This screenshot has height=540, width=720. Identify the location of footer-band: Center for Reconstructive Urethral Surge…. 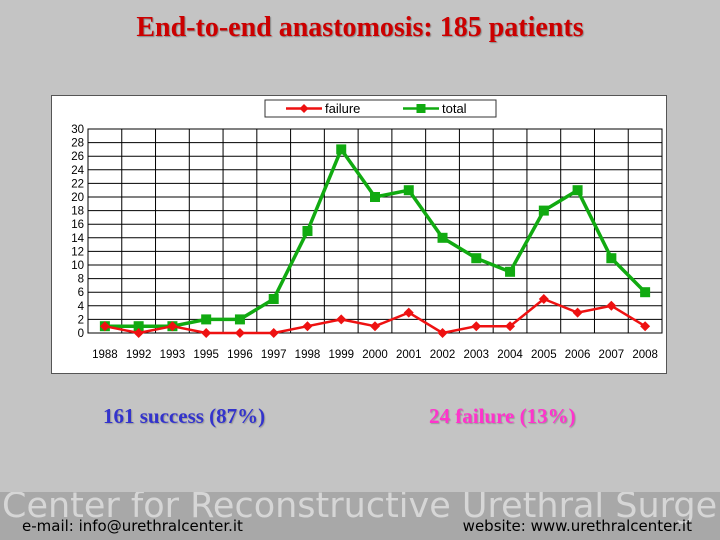
(360, 516).